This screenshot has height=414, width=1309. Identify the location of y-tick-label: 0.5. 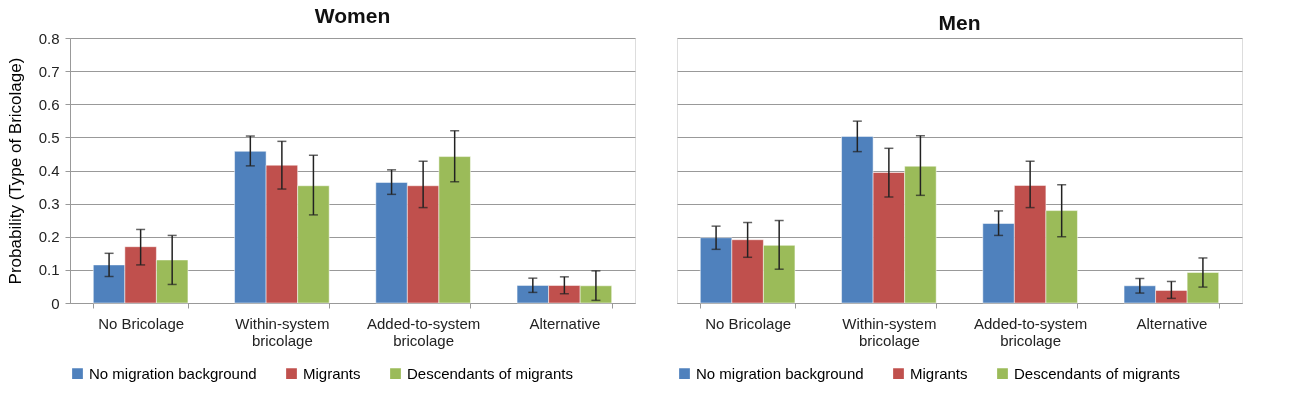
(49, 137).